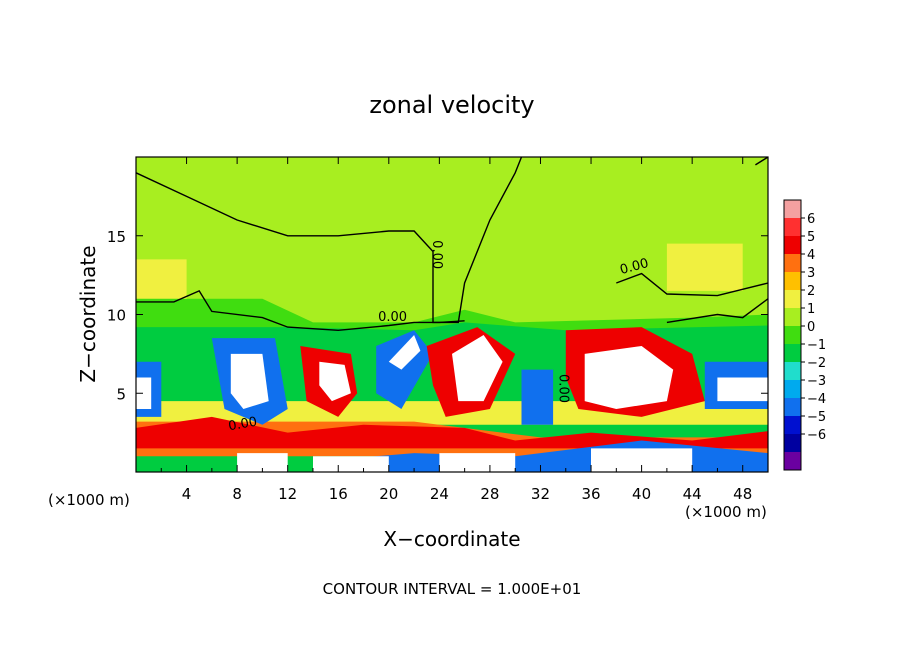 This screenshot has height=654, width=904. Describe the element at coordinates (742, 494) in the screenshot. I see `x-tick-label: 48` at that location.